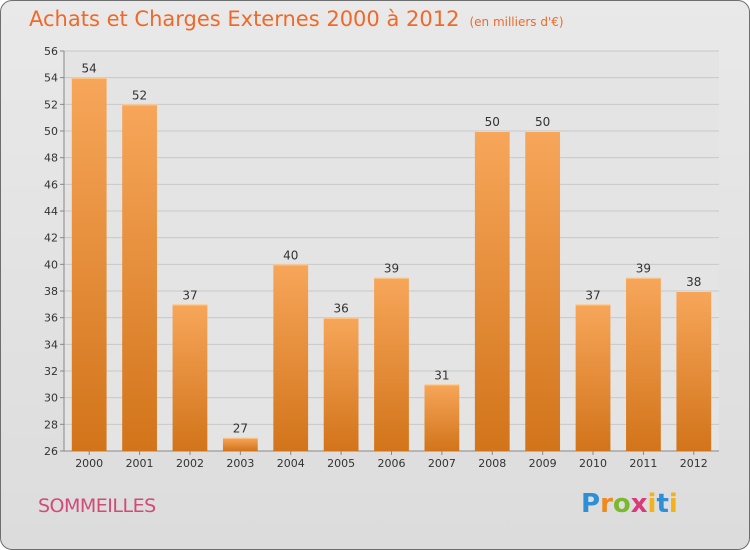  I want to click on x-tick-label: 2000, so click(89, 463).